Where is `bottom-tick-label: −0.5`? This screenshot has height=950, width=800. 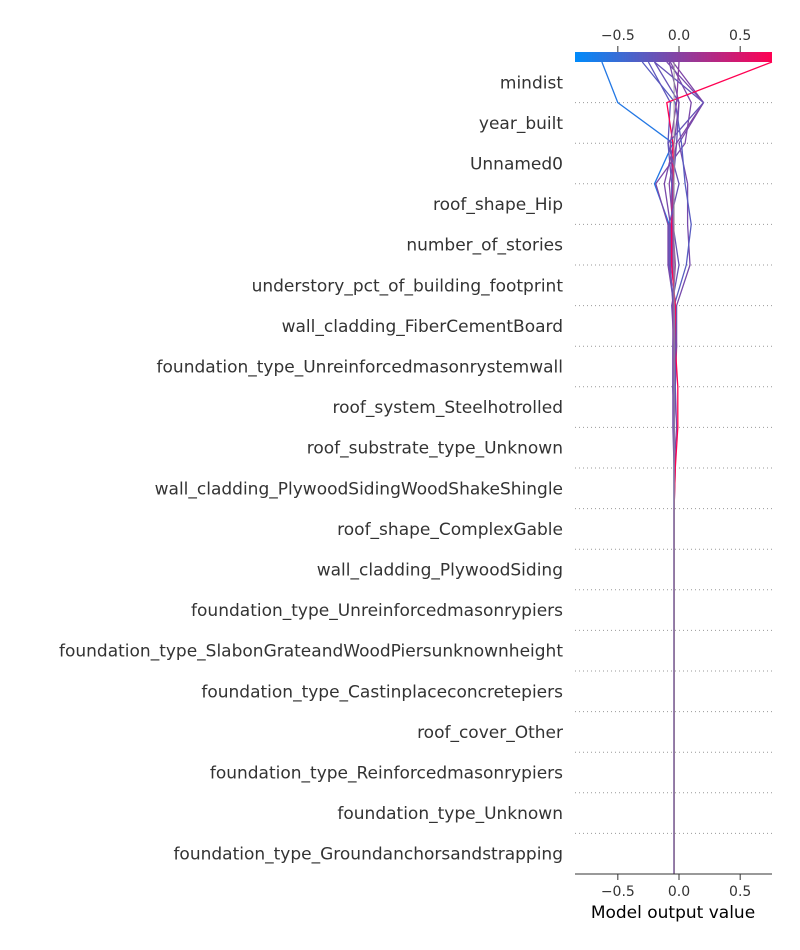
bottom-tick-label: −0.5 is located at coordinates (618, 892).